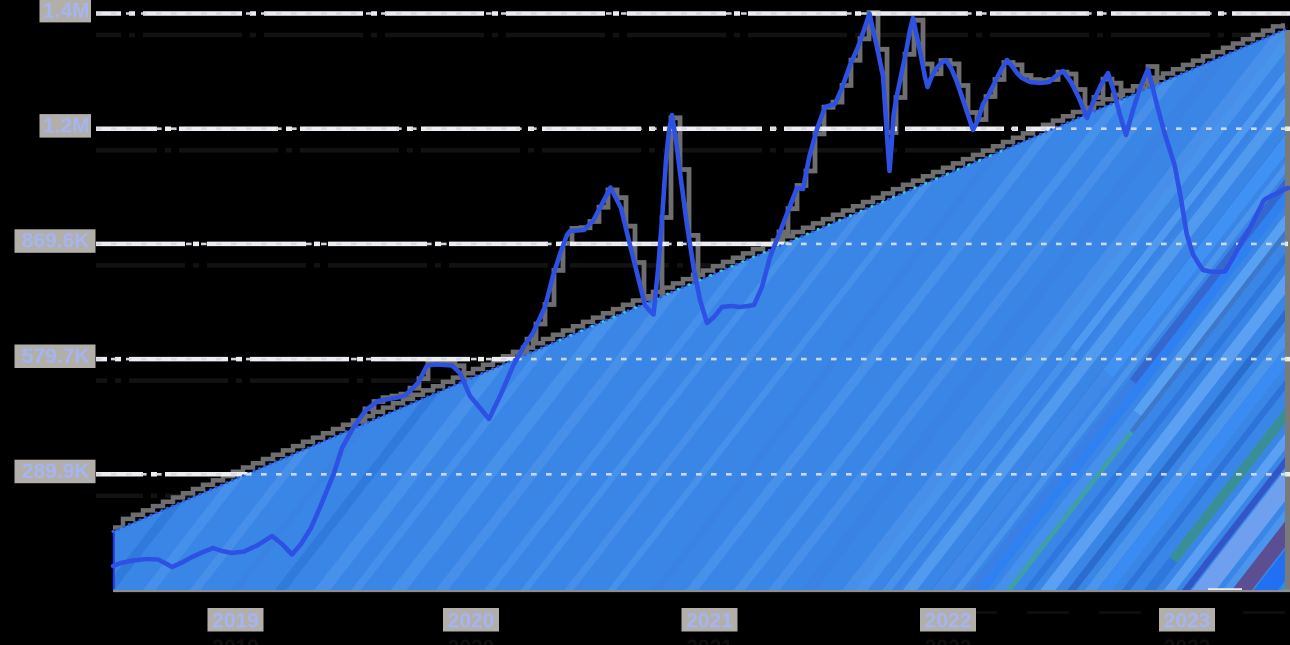 Image resolution: width=1290 pixels, height=645 pixels. I want to click on svg-text: 579.7K, so click(56, 356).